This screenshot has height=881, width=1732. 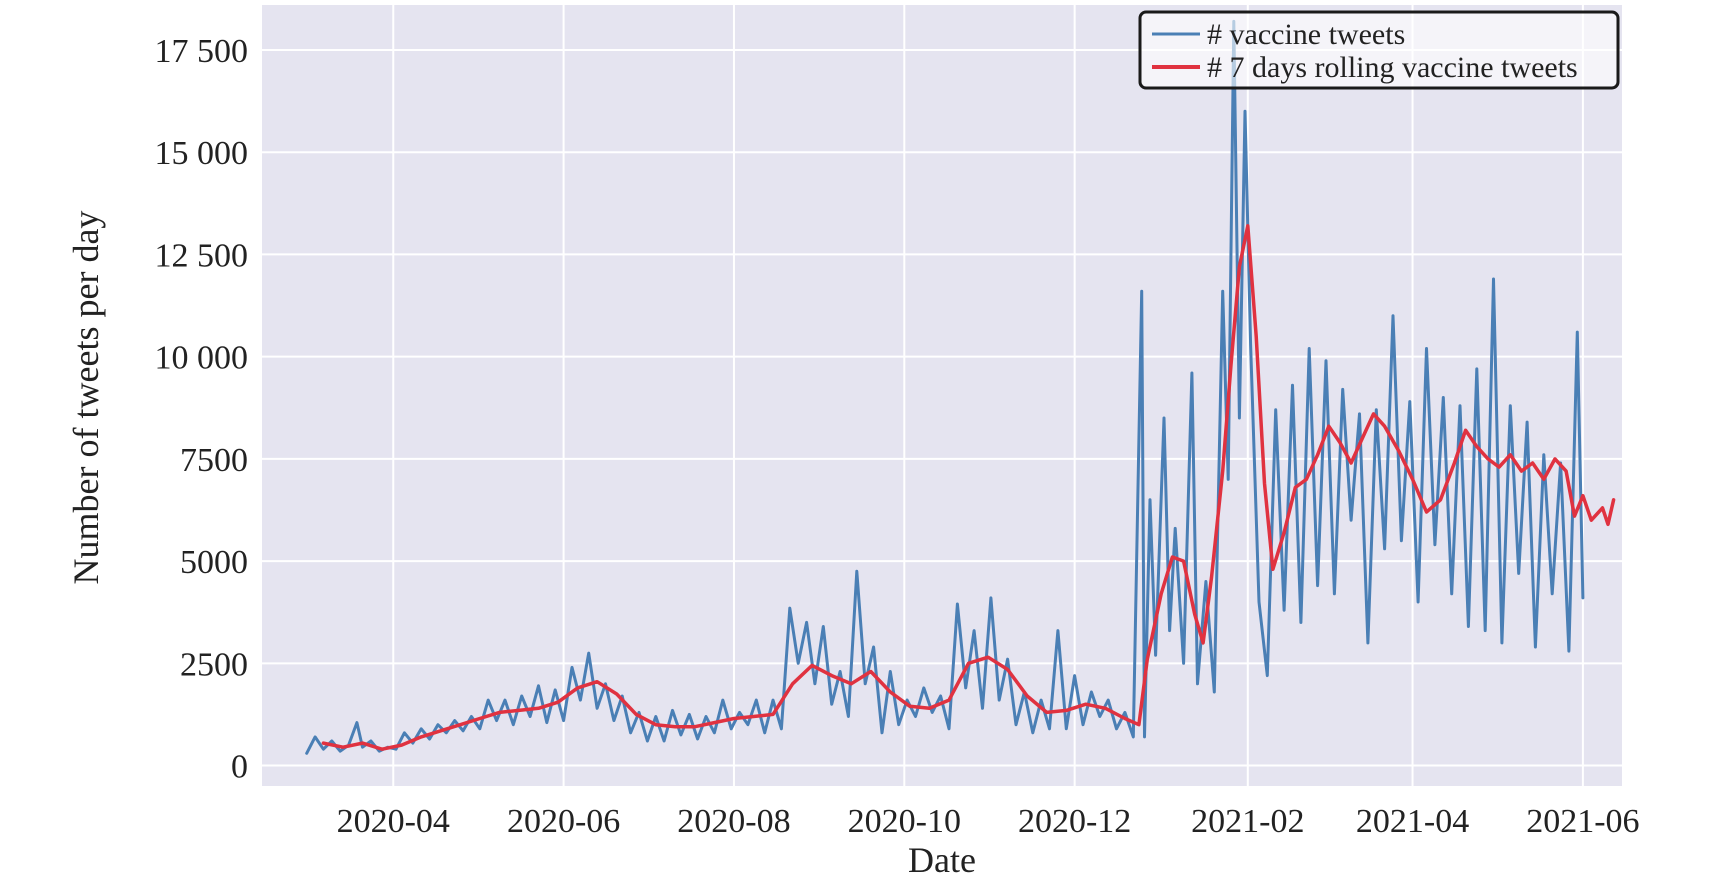 What do you see at coordinates (202, 153) in the screenshot?
I see `y-tick-label: 15 000` at bounding box center [202, 153].